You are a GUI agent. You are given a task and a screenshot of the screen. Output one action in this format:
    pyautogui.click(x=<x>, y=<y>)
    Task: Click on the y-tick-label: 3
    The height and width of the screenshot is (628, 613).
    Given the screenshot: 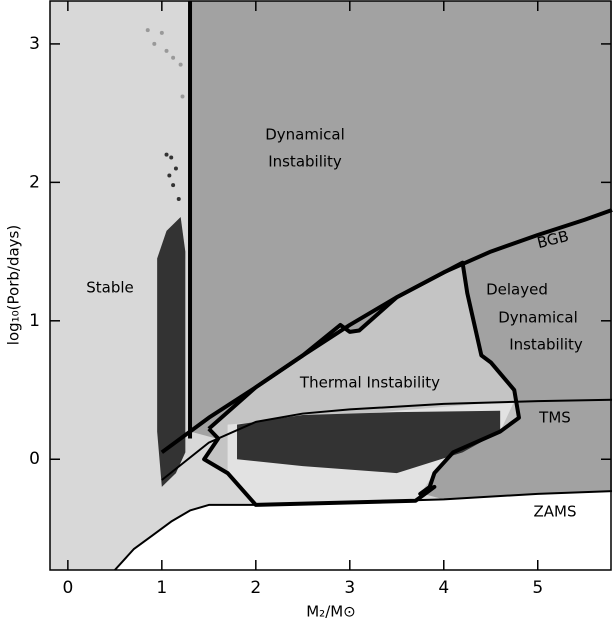 What is the action you would take?
    pyautogui.click(x=34, y=44)
    